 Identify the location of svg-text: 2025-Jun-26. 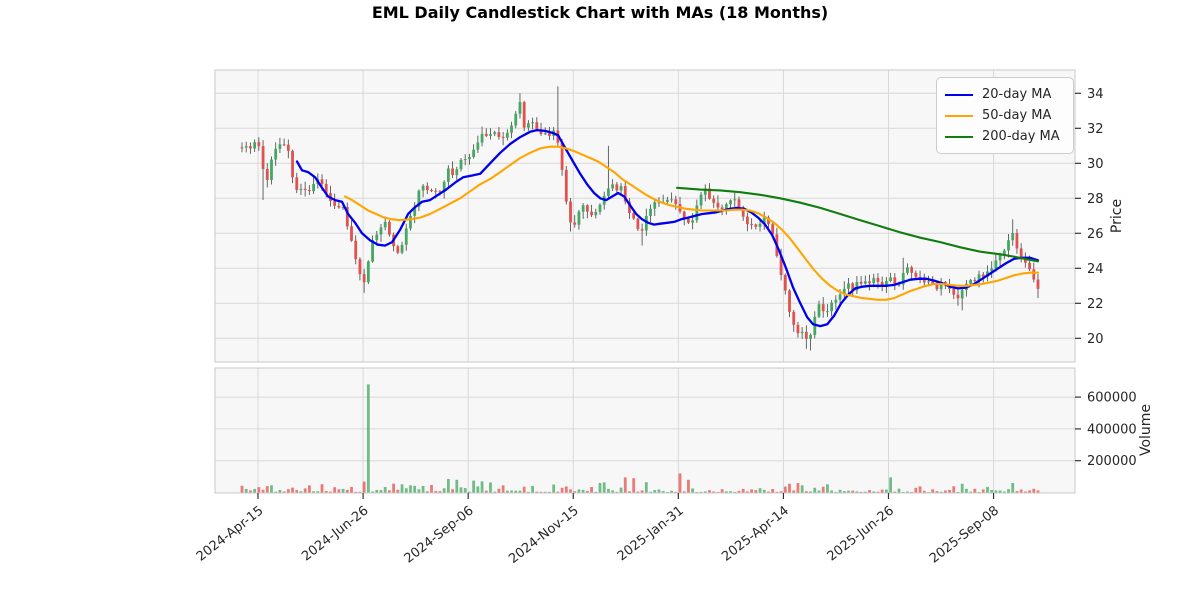
(861, 533).